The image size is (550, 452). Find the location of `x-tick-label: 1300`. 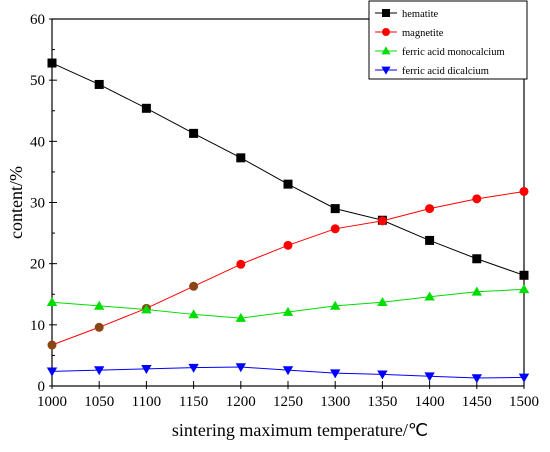

x-tick-label: 1300 is located at coordinates (335, 402).